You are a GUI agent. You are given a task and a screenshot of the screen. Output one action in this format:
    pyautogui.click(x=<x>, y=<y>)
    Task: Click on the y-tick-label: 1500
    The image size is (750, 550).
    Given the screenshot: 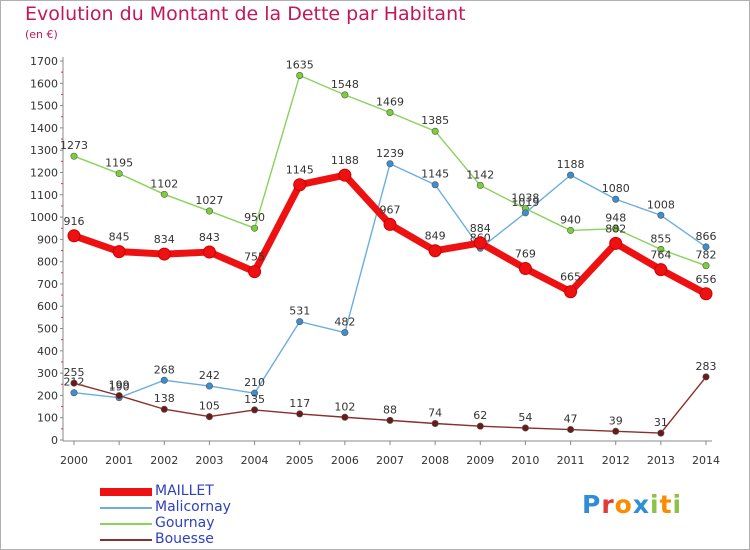 What is the action you would take?
    pyautogui.click(x=44, y=106)
    